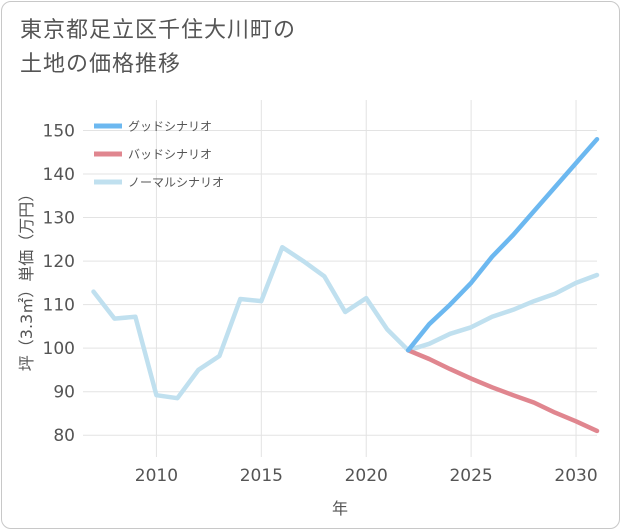 The width and height of the screenshot is (621, 530). What do you see at coordinates (470, 476) in the screenshot?
I see `x-tick-label: 2025` at bounding box center [470, 476].